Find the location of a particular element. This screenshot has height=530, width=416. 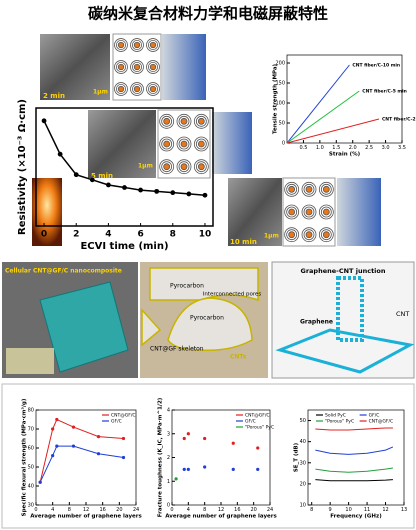

x-tick-label: 0 is located at coordinates (35, 510).